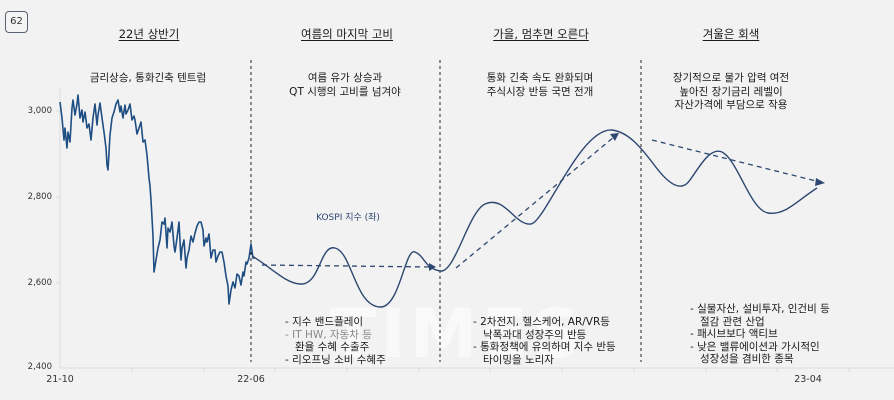 This screenshot has height=400, width=894. What do you see at coordinates (39, 111) in the screenshot?
I see `y-tick-3000: 3,000` at bounding box center [39, 111].